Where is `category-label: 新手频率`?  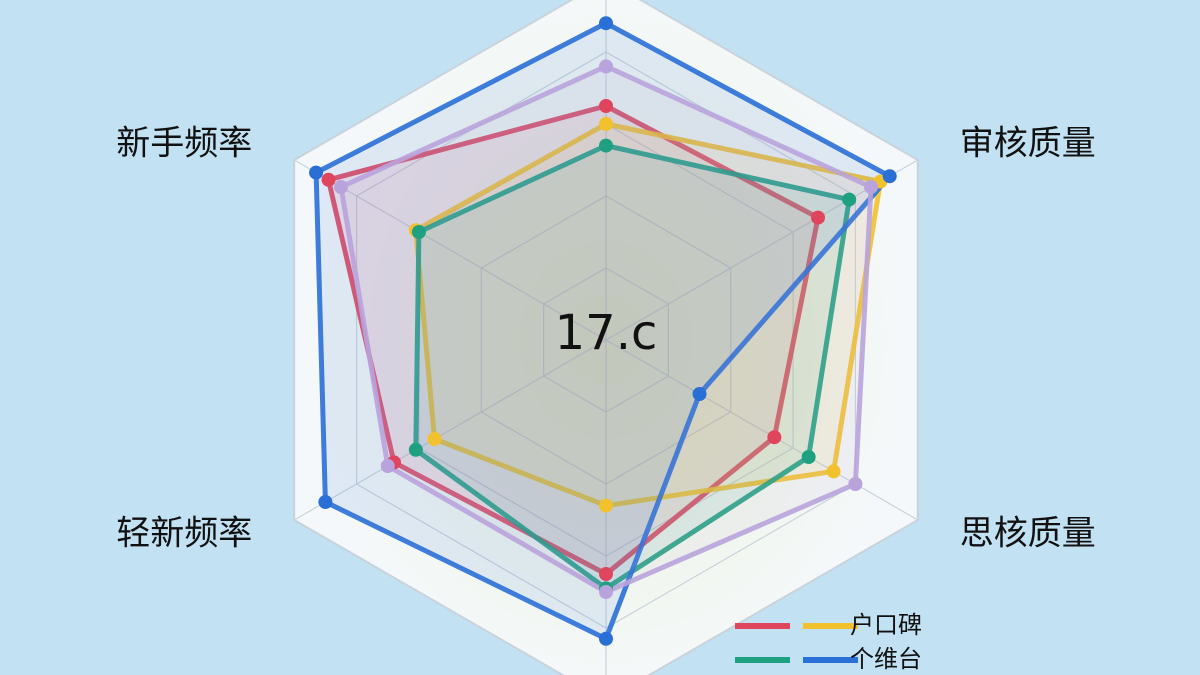
category-label: 新手频率 is located at coordinates (184, 144).